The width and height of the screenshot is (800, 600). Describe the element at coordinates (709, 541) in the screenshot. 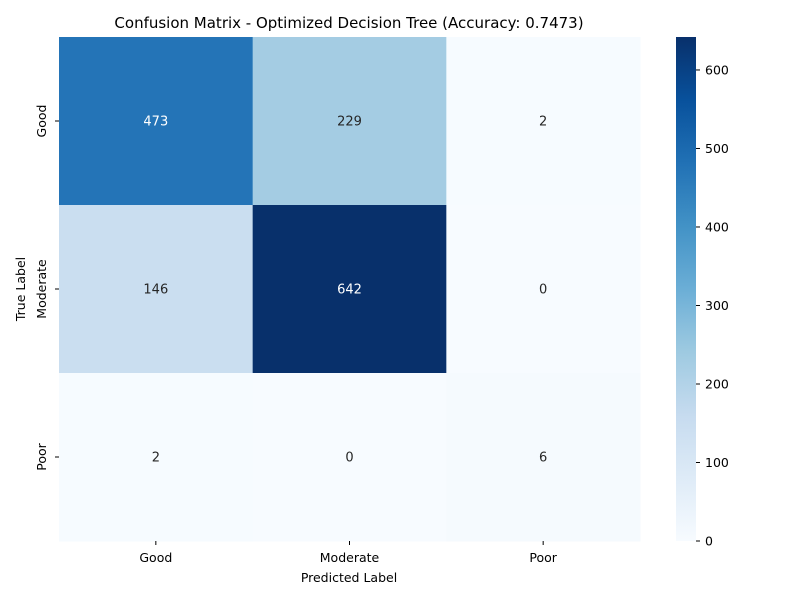

I see `colorbar-tick-label: 0` at that location.